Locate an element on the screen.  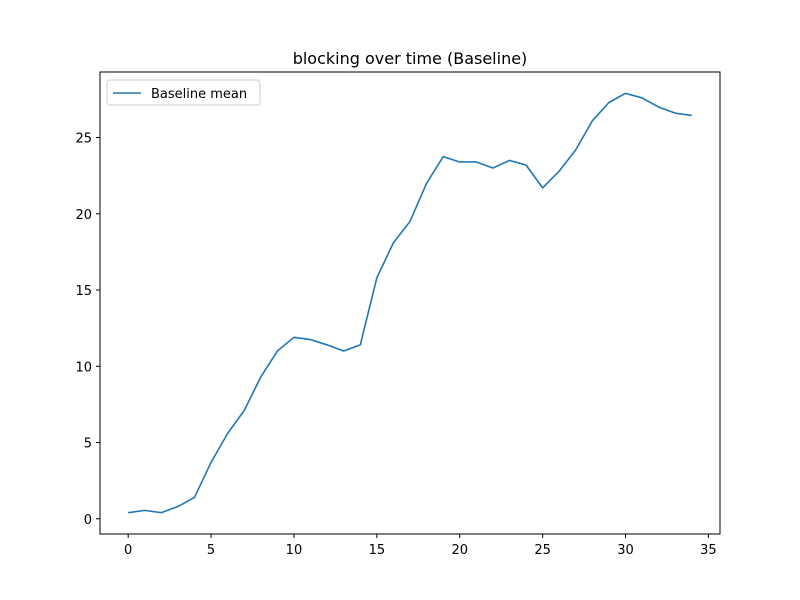
x-tick-label: 15 is located at coordinates (377, 550).